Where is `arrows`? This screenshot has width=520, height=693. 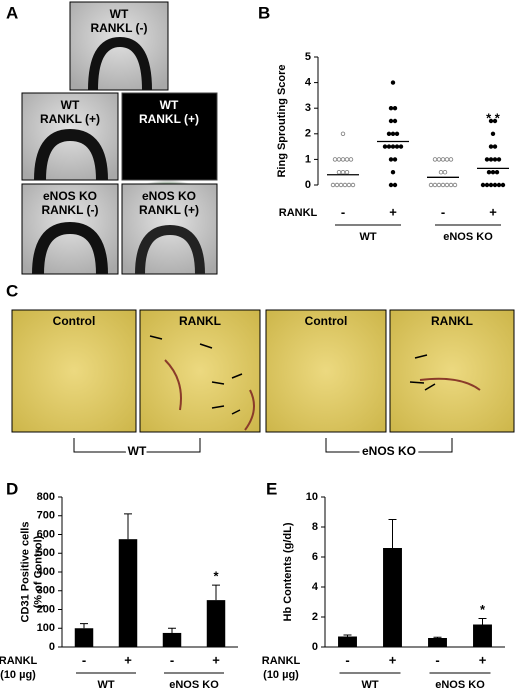
arrows is located at coordinates (292, 375).